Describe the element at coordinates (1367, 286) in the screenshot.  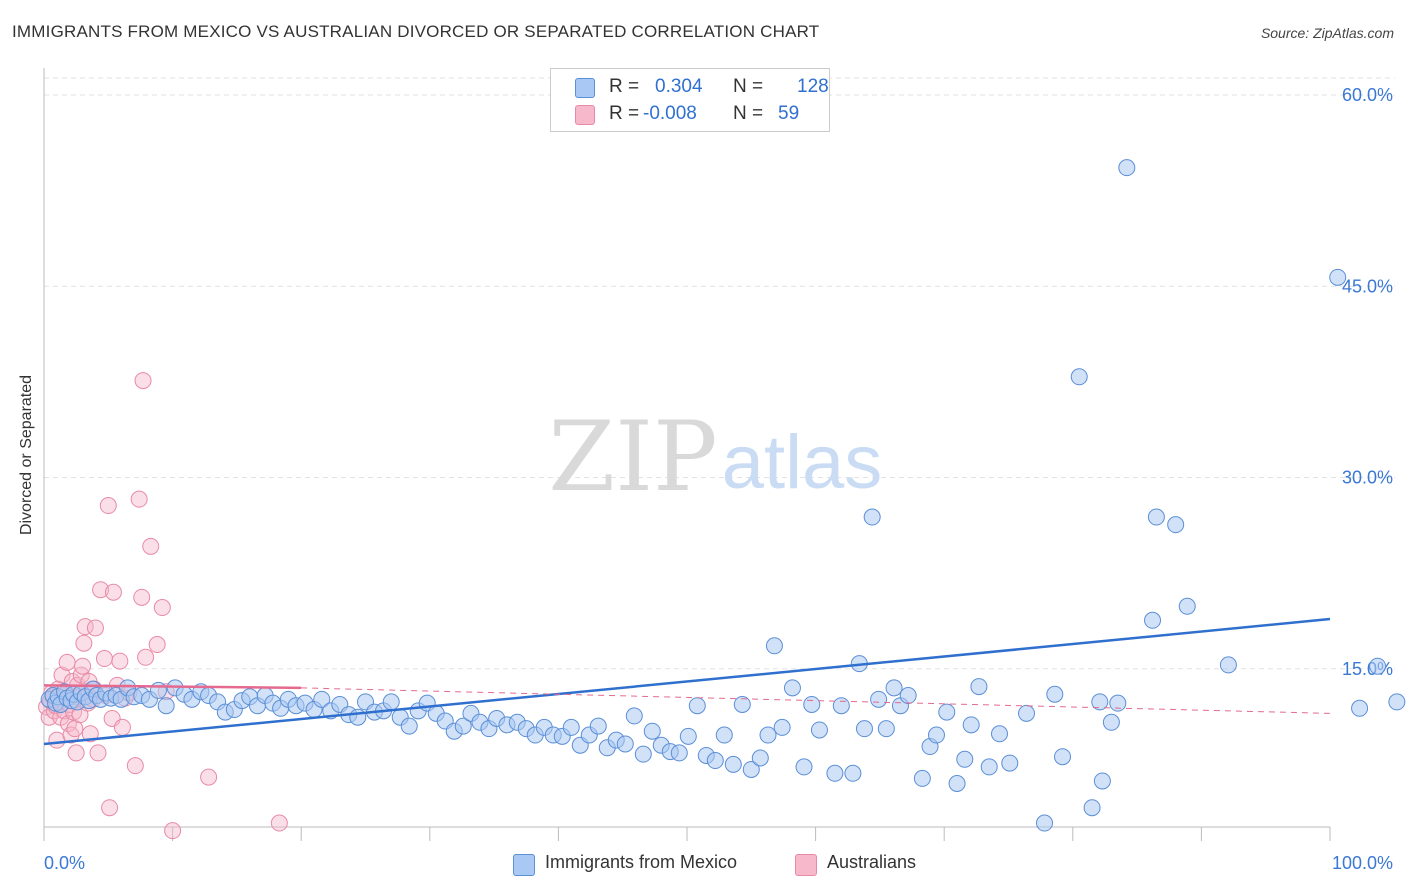
I see `y-tick-label: 45.0%` at that location.